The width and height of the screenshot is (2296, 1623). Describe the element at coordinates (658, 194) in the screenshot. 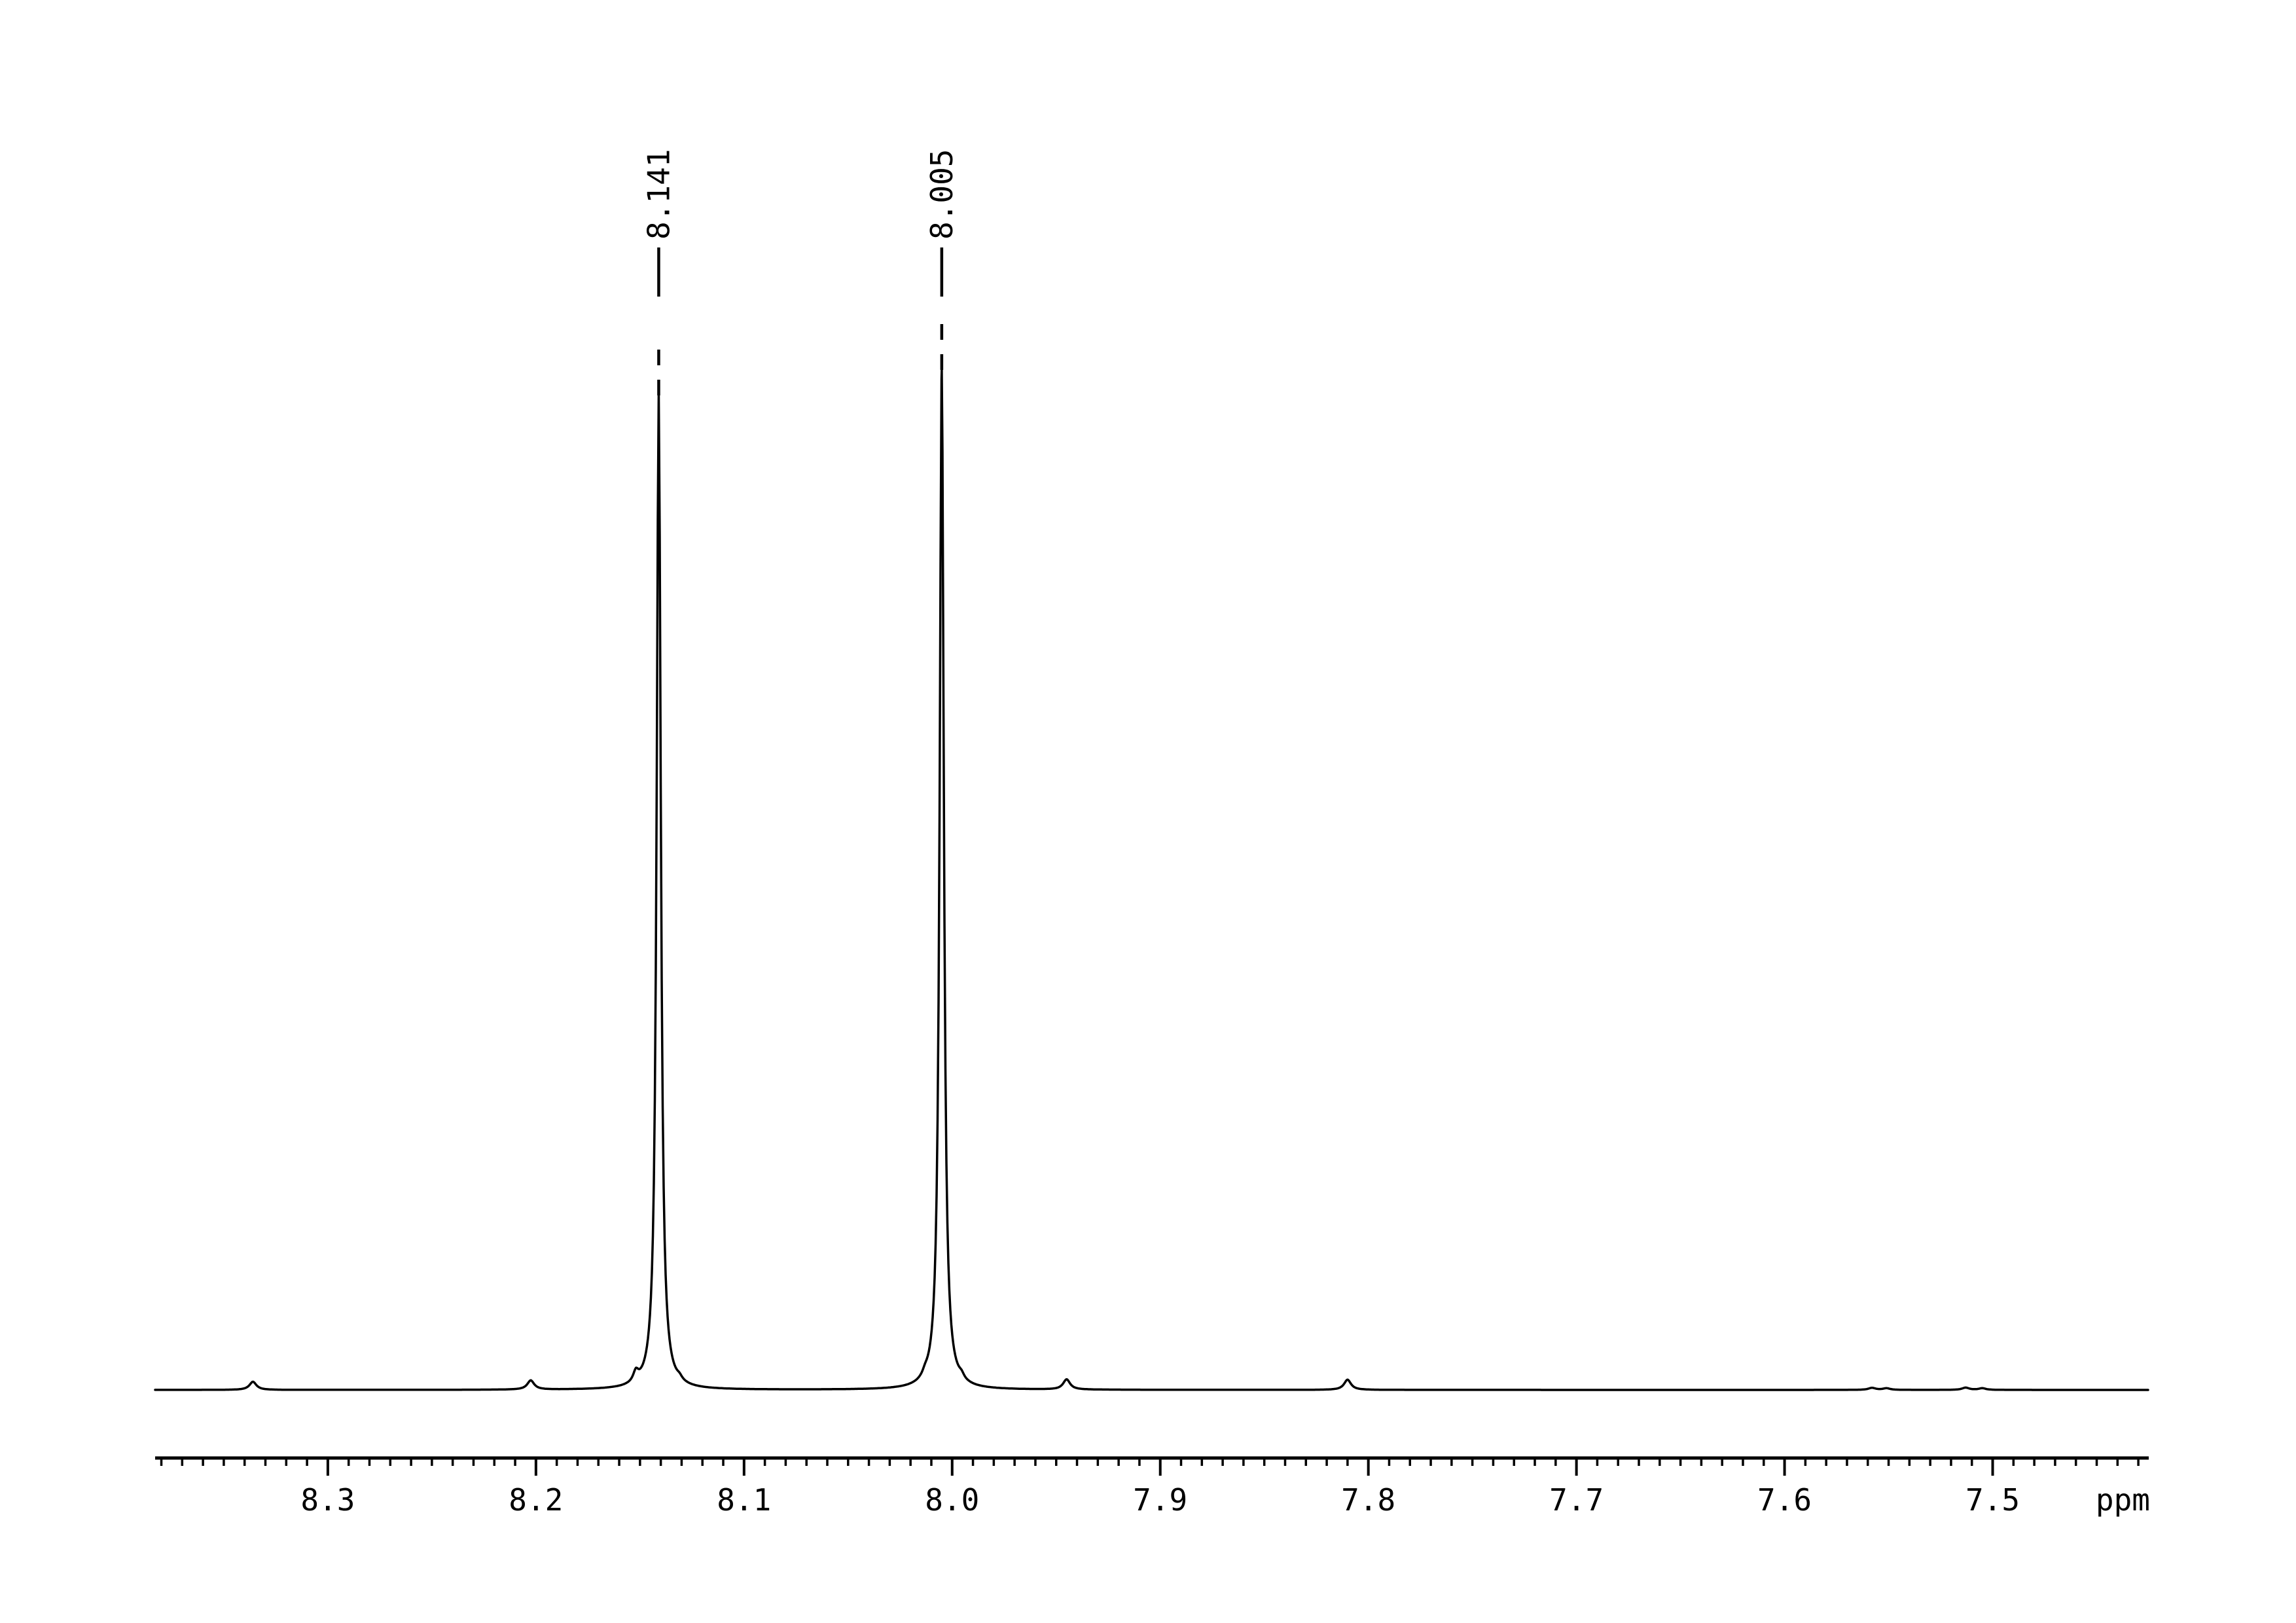

I see `peak-annotation-text: 8.141` at that location.